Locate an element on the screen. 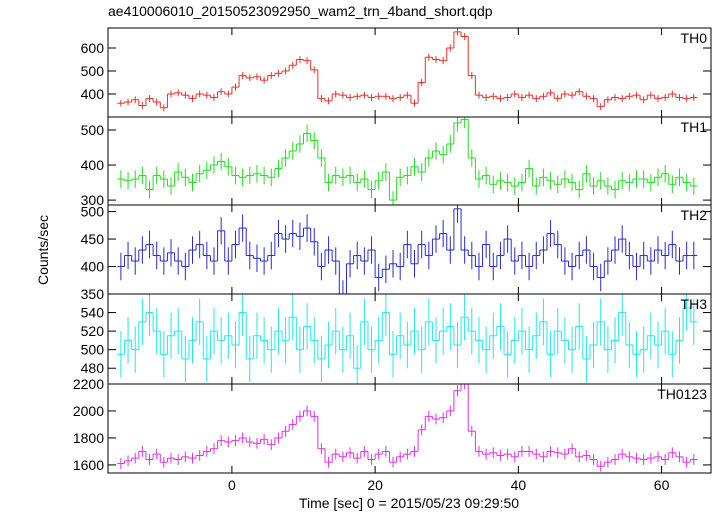  y-tick-label: 2000 is located at coordinates (88, 411).